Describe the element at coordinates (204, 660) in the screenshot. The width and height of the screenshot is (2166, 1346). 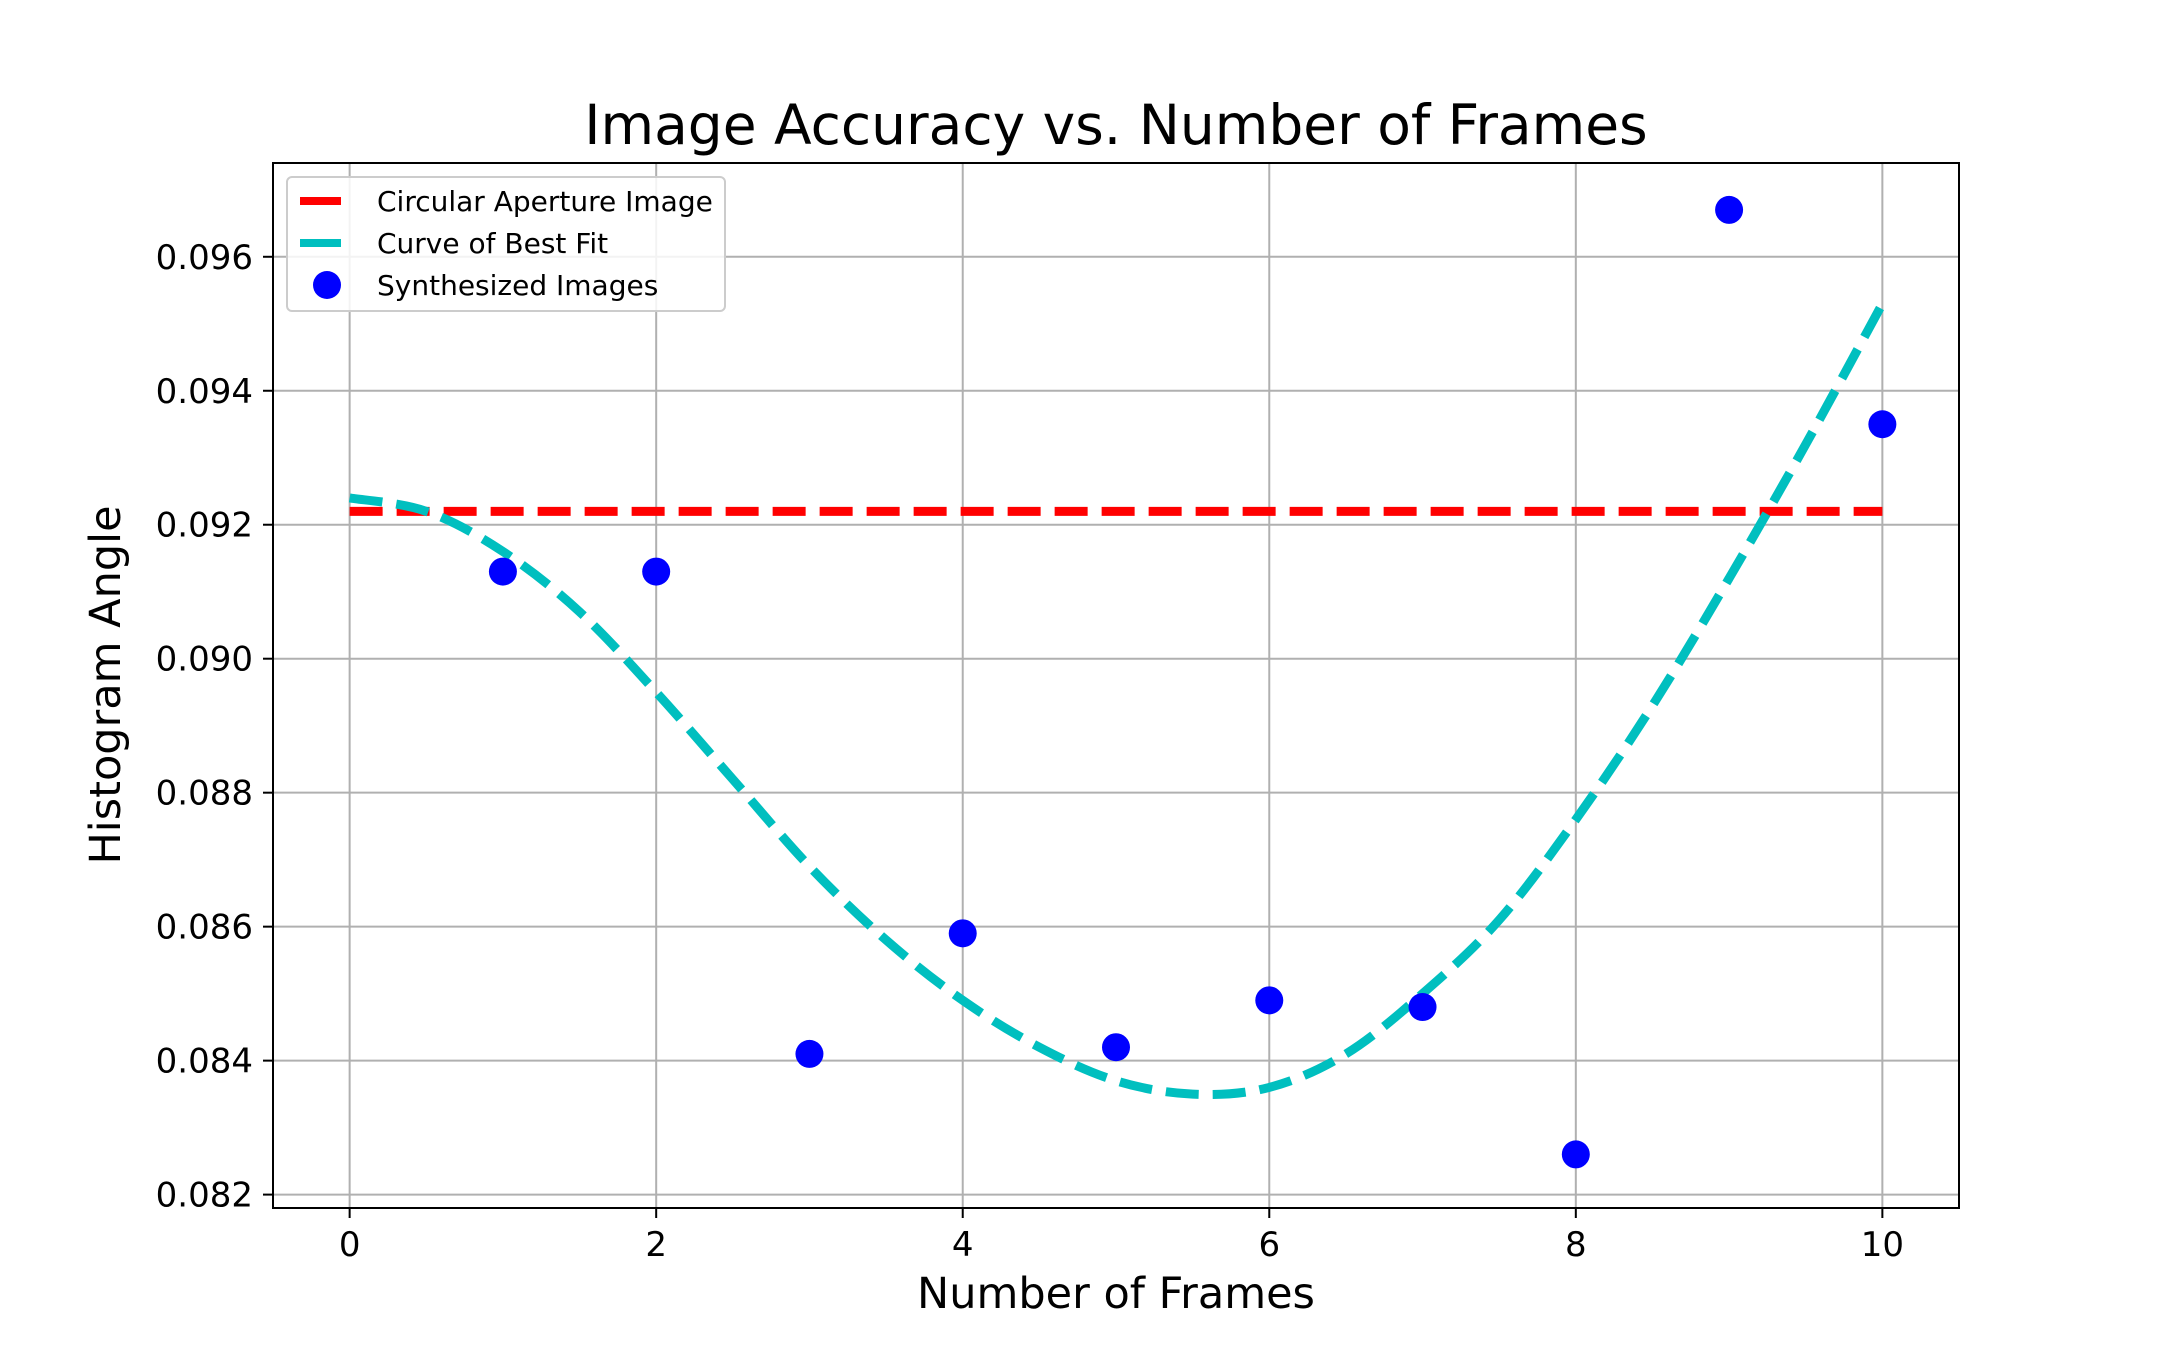
I see `y-tick-label: 0.090` at that location.